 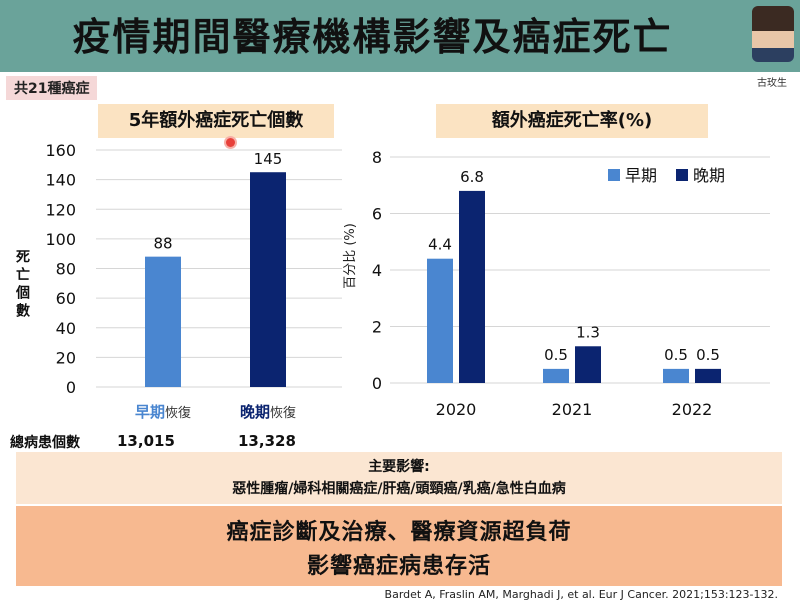 I want to click on left-bar-value-label: 88, so click(x=162, y=244).